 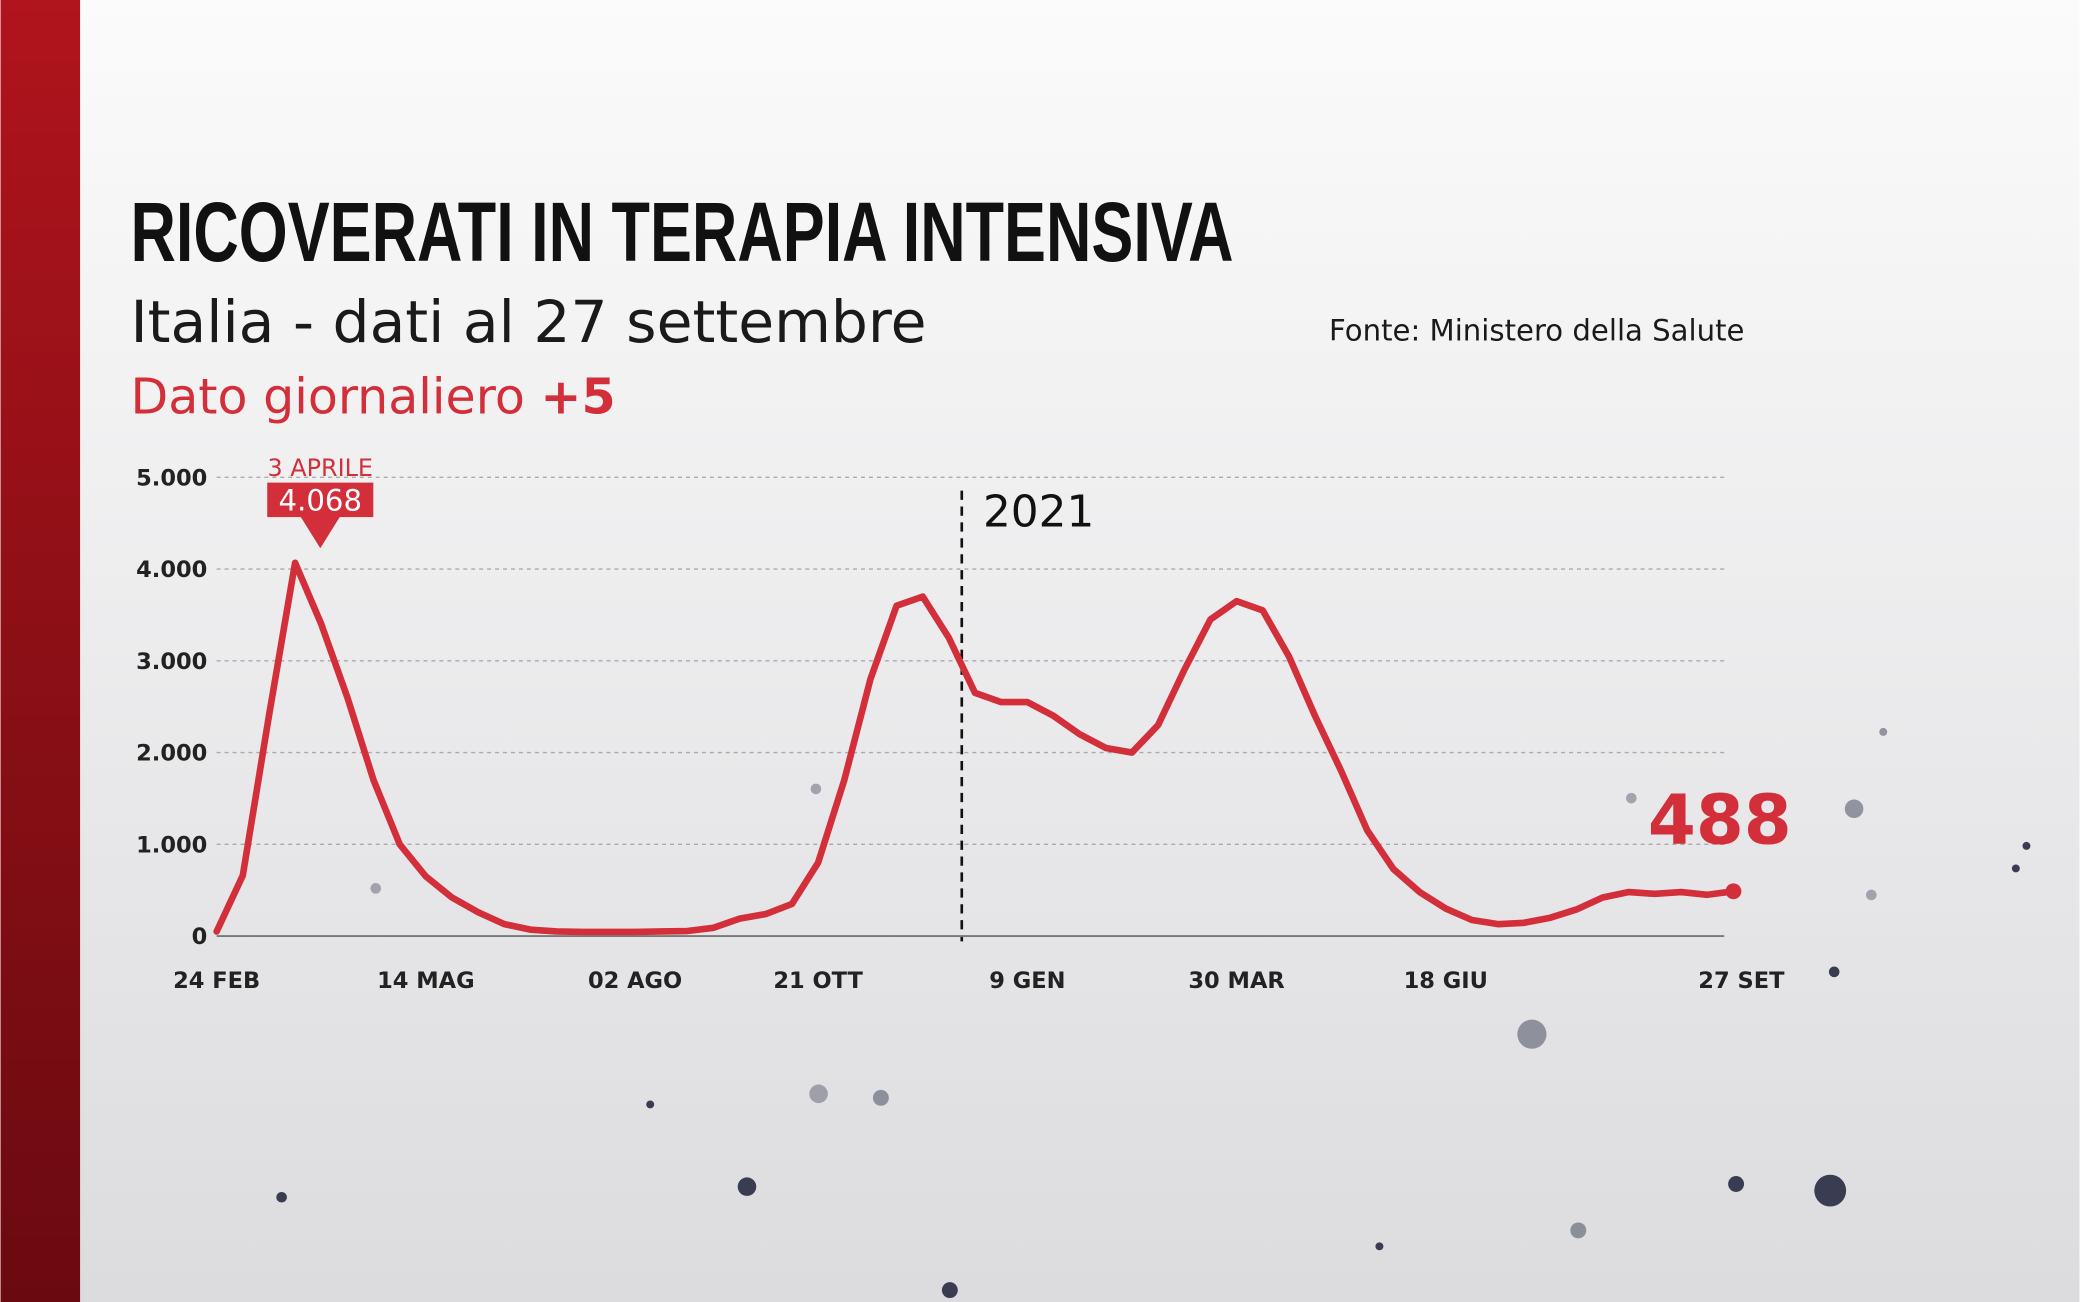 What do you see at coordinates (1446, 981) in the screenshot?
I see `x-tick-label: 18 GIU` at bounding box center [1446, 981].